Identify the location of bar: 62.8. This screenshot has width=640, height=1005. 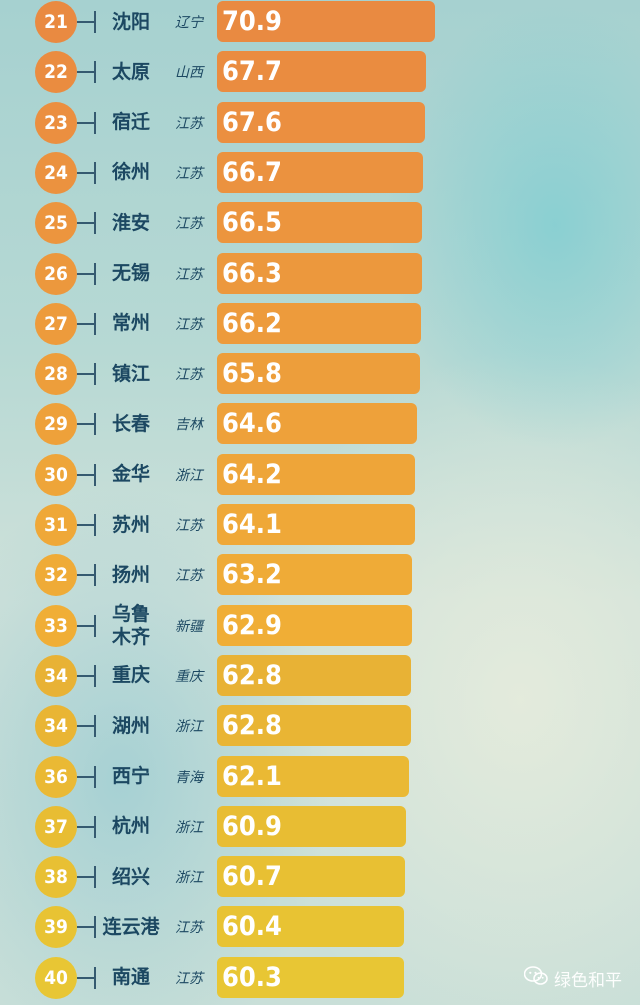
(314, 726).